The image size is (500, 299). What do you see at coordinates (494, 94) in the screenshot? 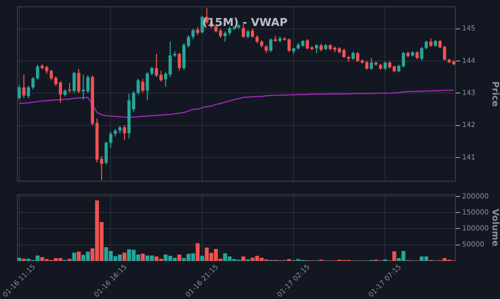
I see `y-axis-title: Price` at bounding box center [494, 94].